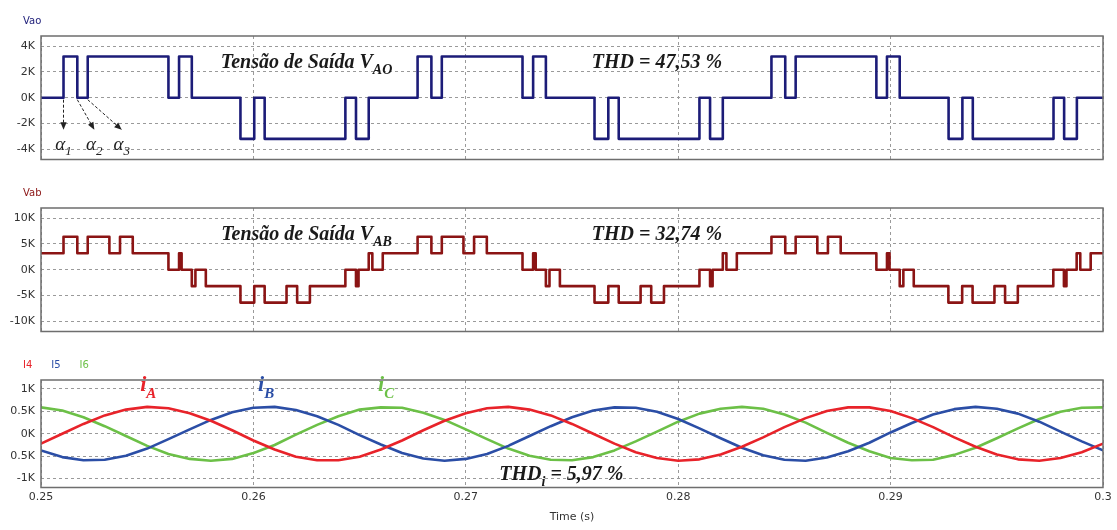  I want to click on text: Vab, so click(32, 192).